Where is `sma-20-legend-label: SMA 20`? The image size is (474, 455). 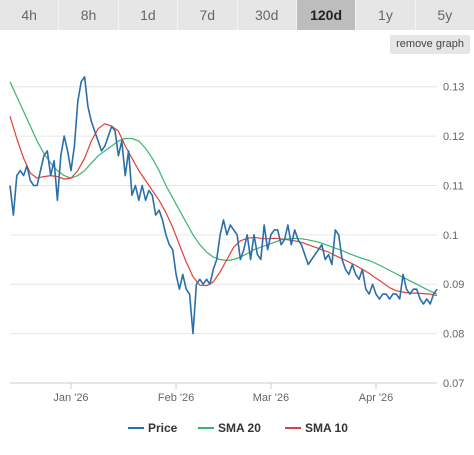
sma-20-legend-label: SMA 20 is located at coordinates (239, 428).